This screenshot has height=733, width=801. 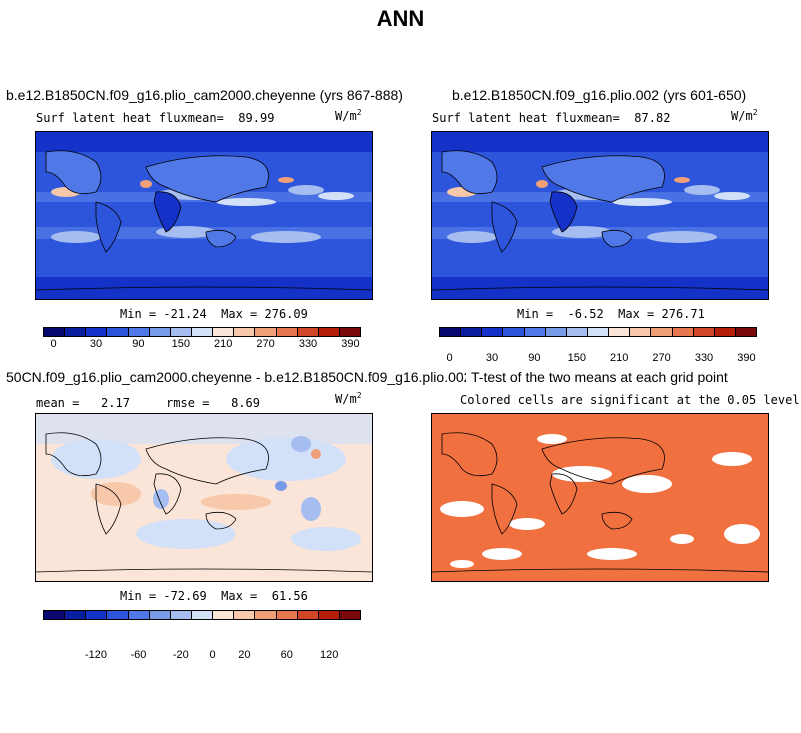 What do you see at coordinates (202, 345) in the screenshot?
I see `panel-1-colorbar-ticks: 0 30 90 150 210 270 330 390` at bounding box center [202, 345].